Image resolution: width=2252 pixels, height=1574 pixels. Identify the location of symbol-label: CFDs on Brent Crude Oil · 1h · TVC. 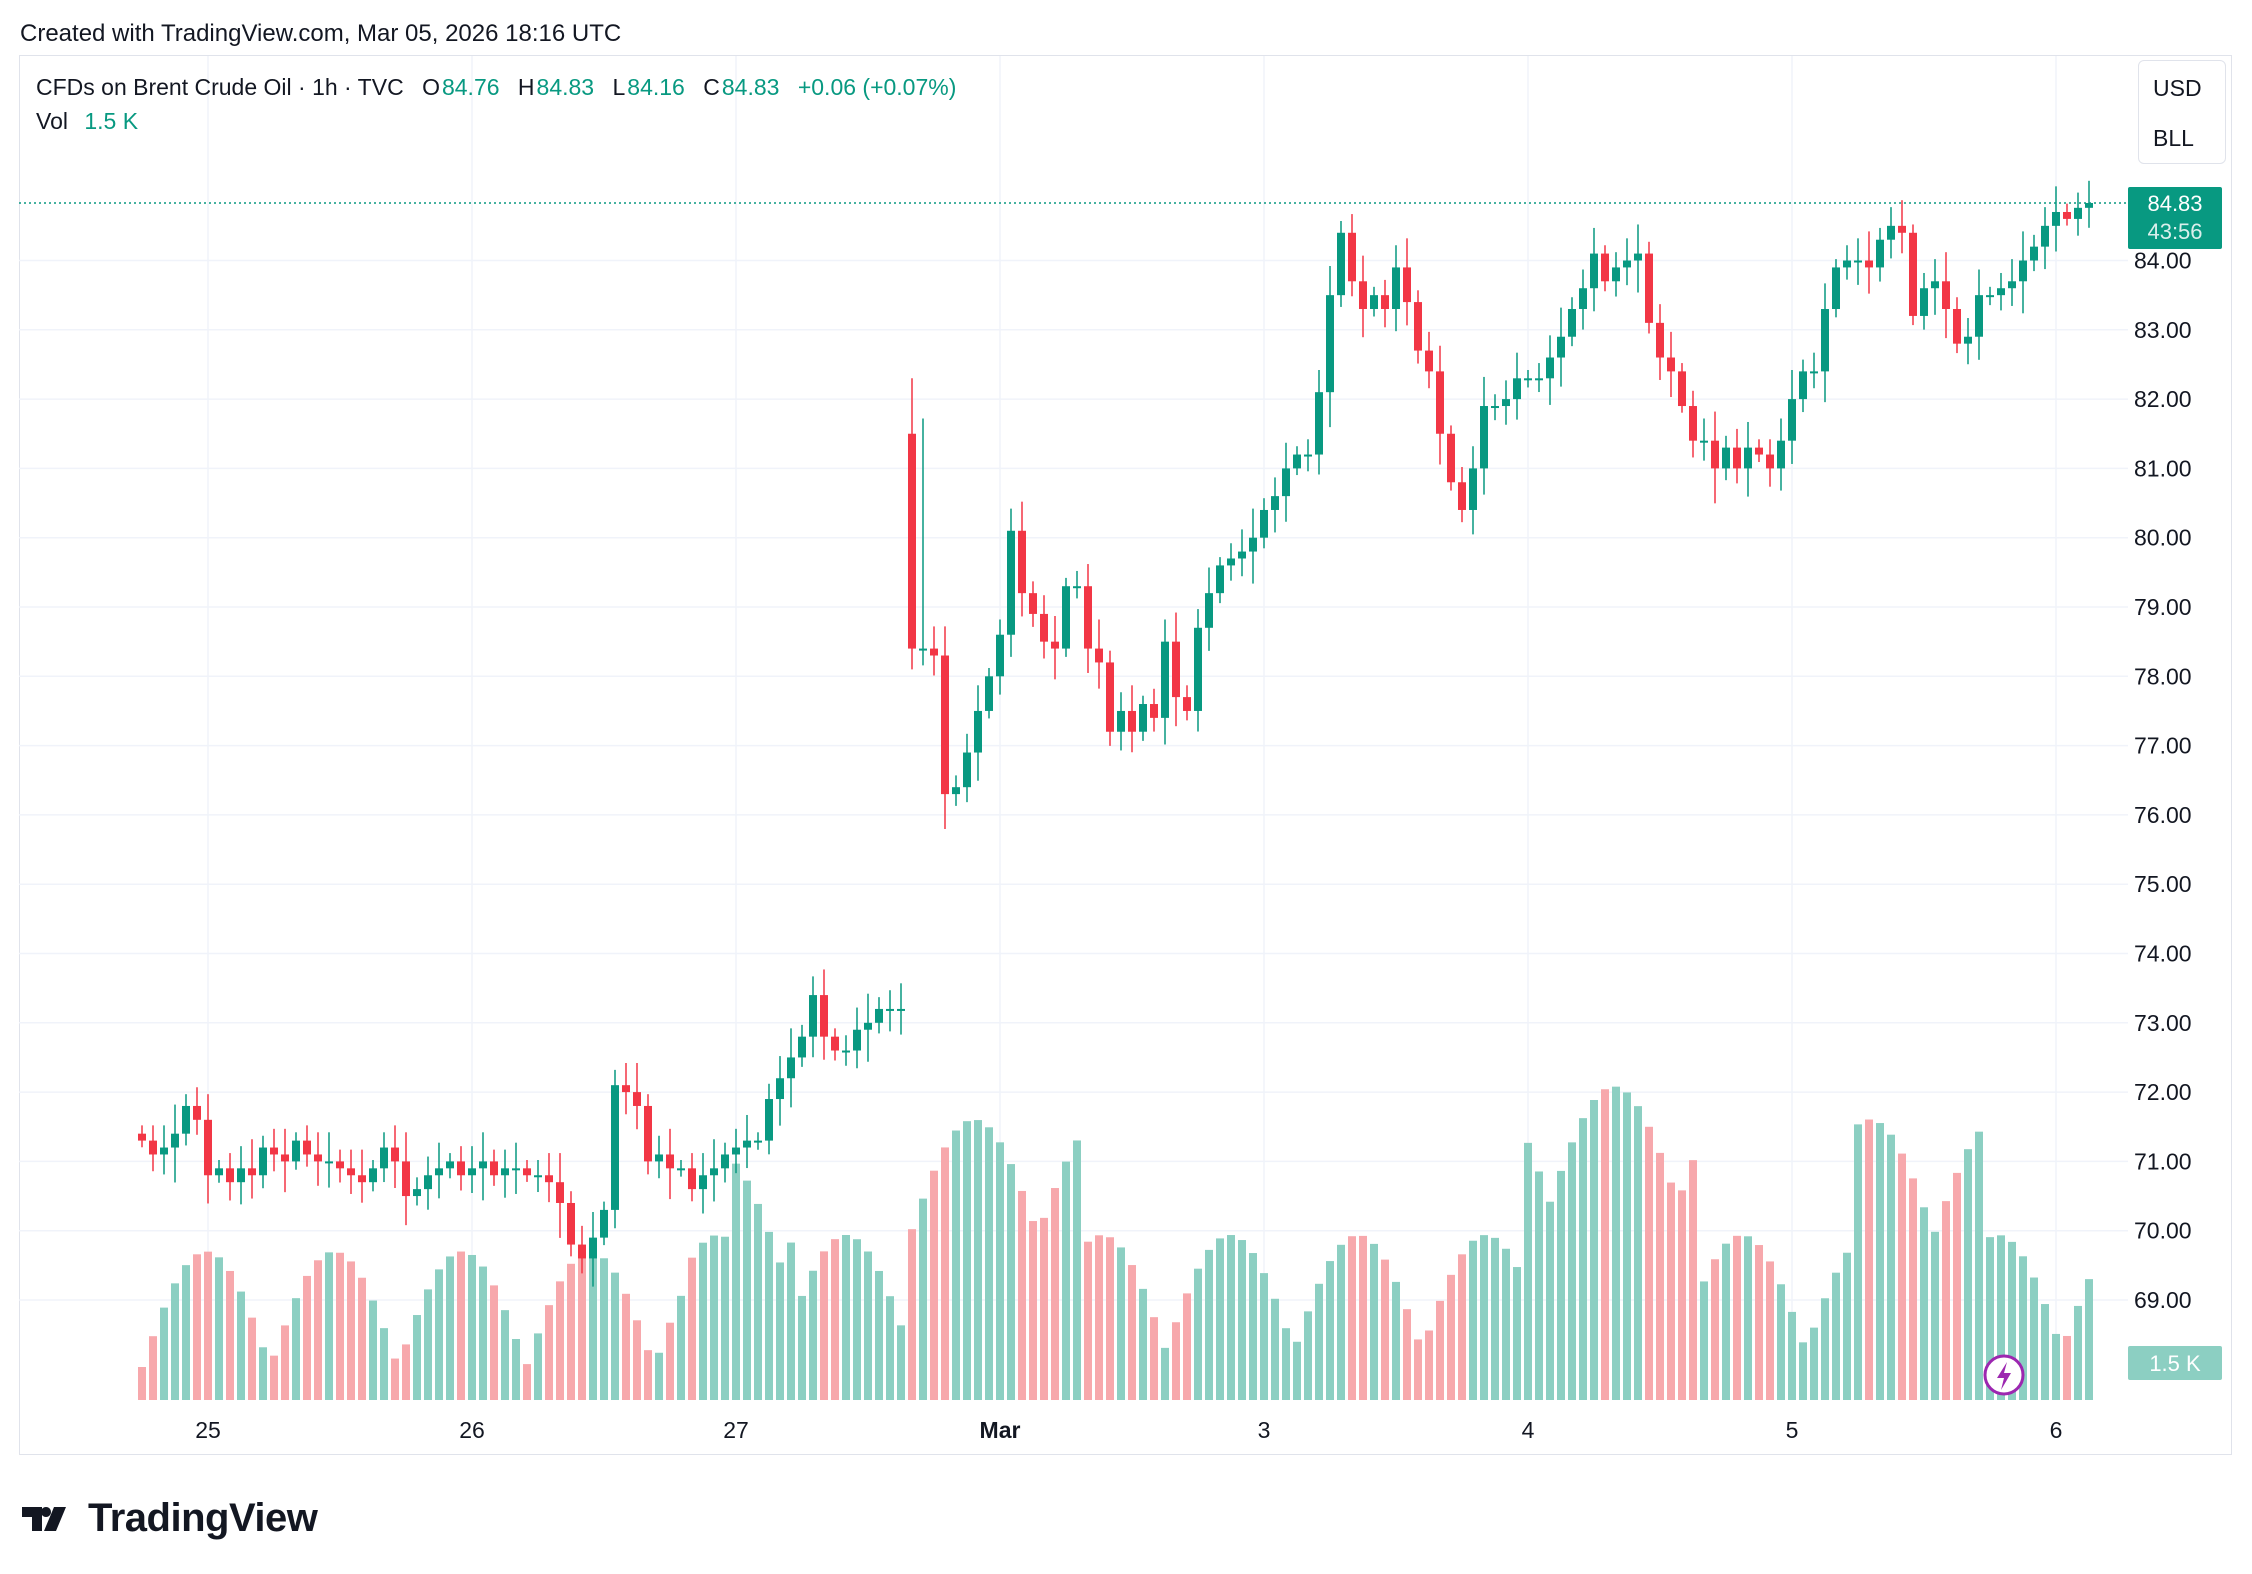
(220, 87).